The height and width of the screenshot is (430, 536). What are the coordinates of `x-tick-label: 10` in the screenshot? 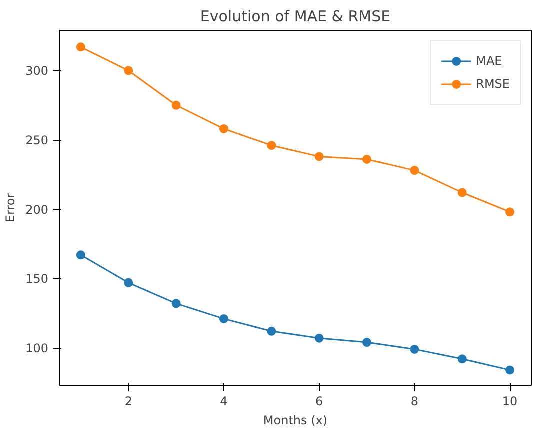 It's located at (510, 401).